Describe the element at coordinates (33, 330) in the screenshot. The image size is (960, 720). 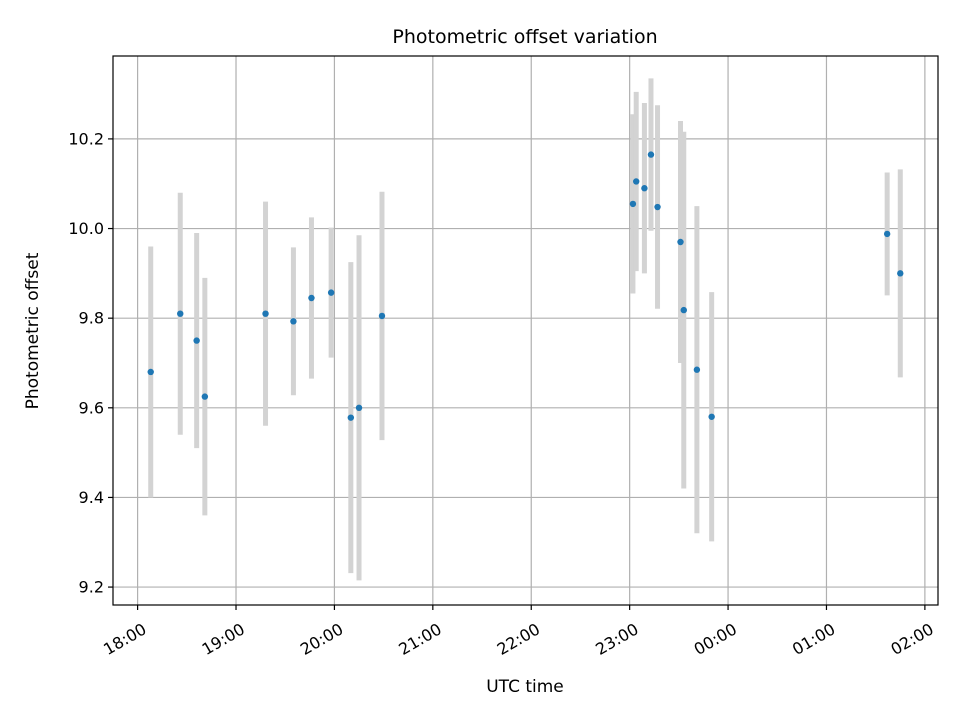
I see `y-axis-label: Photometric offset` at that location.